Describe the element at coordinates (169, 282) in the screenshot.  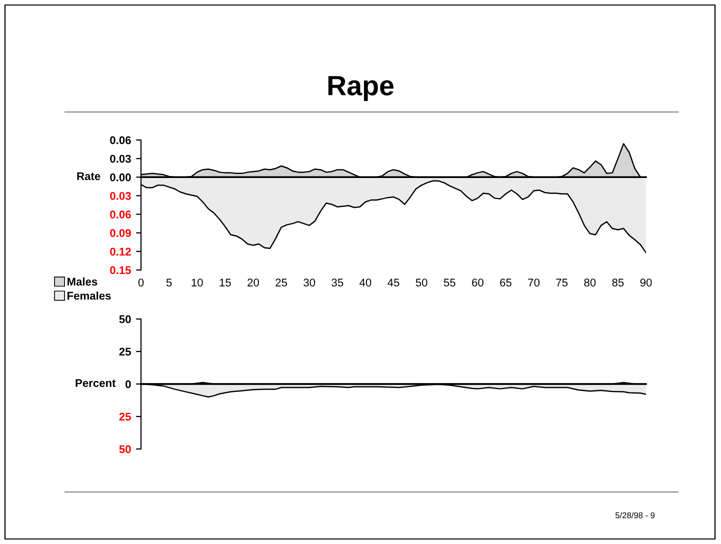
I see `x-tick-label: 5` at that location.